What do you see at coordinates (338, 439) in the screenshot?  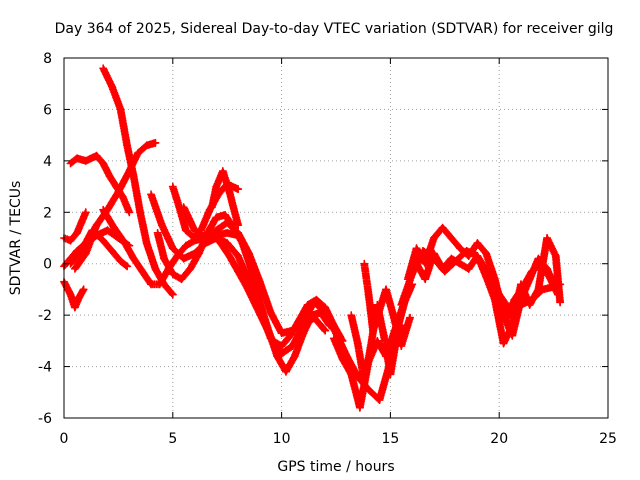 I see `x-tick-labels: 0 5 10 15 20 25` at bounding box center [338, 439].